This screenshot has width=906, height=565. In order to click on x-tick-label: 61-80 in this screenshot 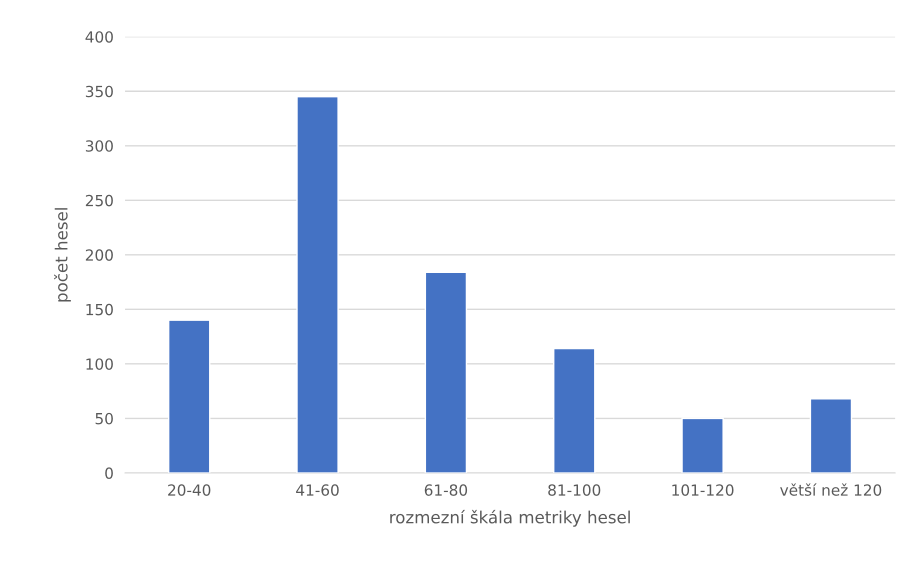, I will do `click(446, 490)`.